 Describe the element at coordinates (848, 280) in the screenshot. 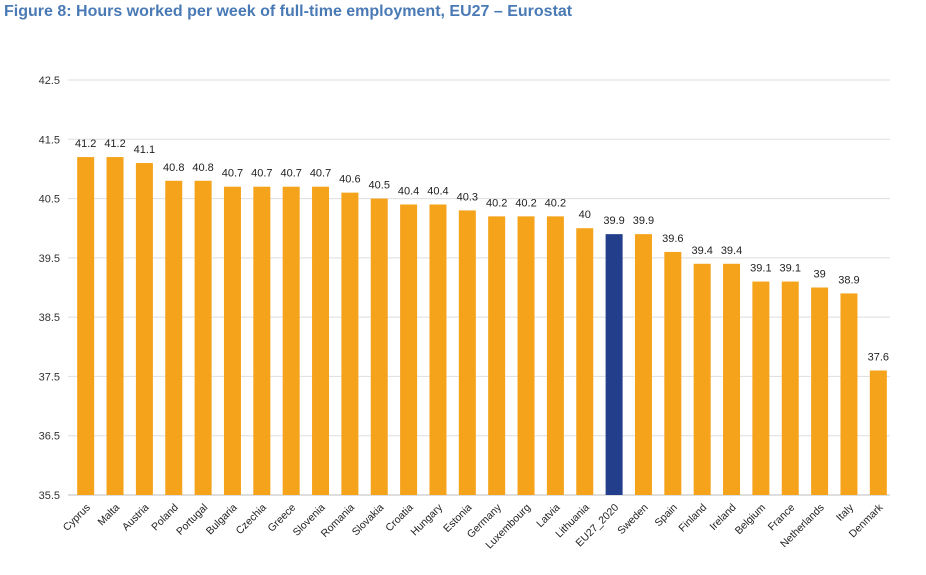

I see `data-label: 38.9` at that location.